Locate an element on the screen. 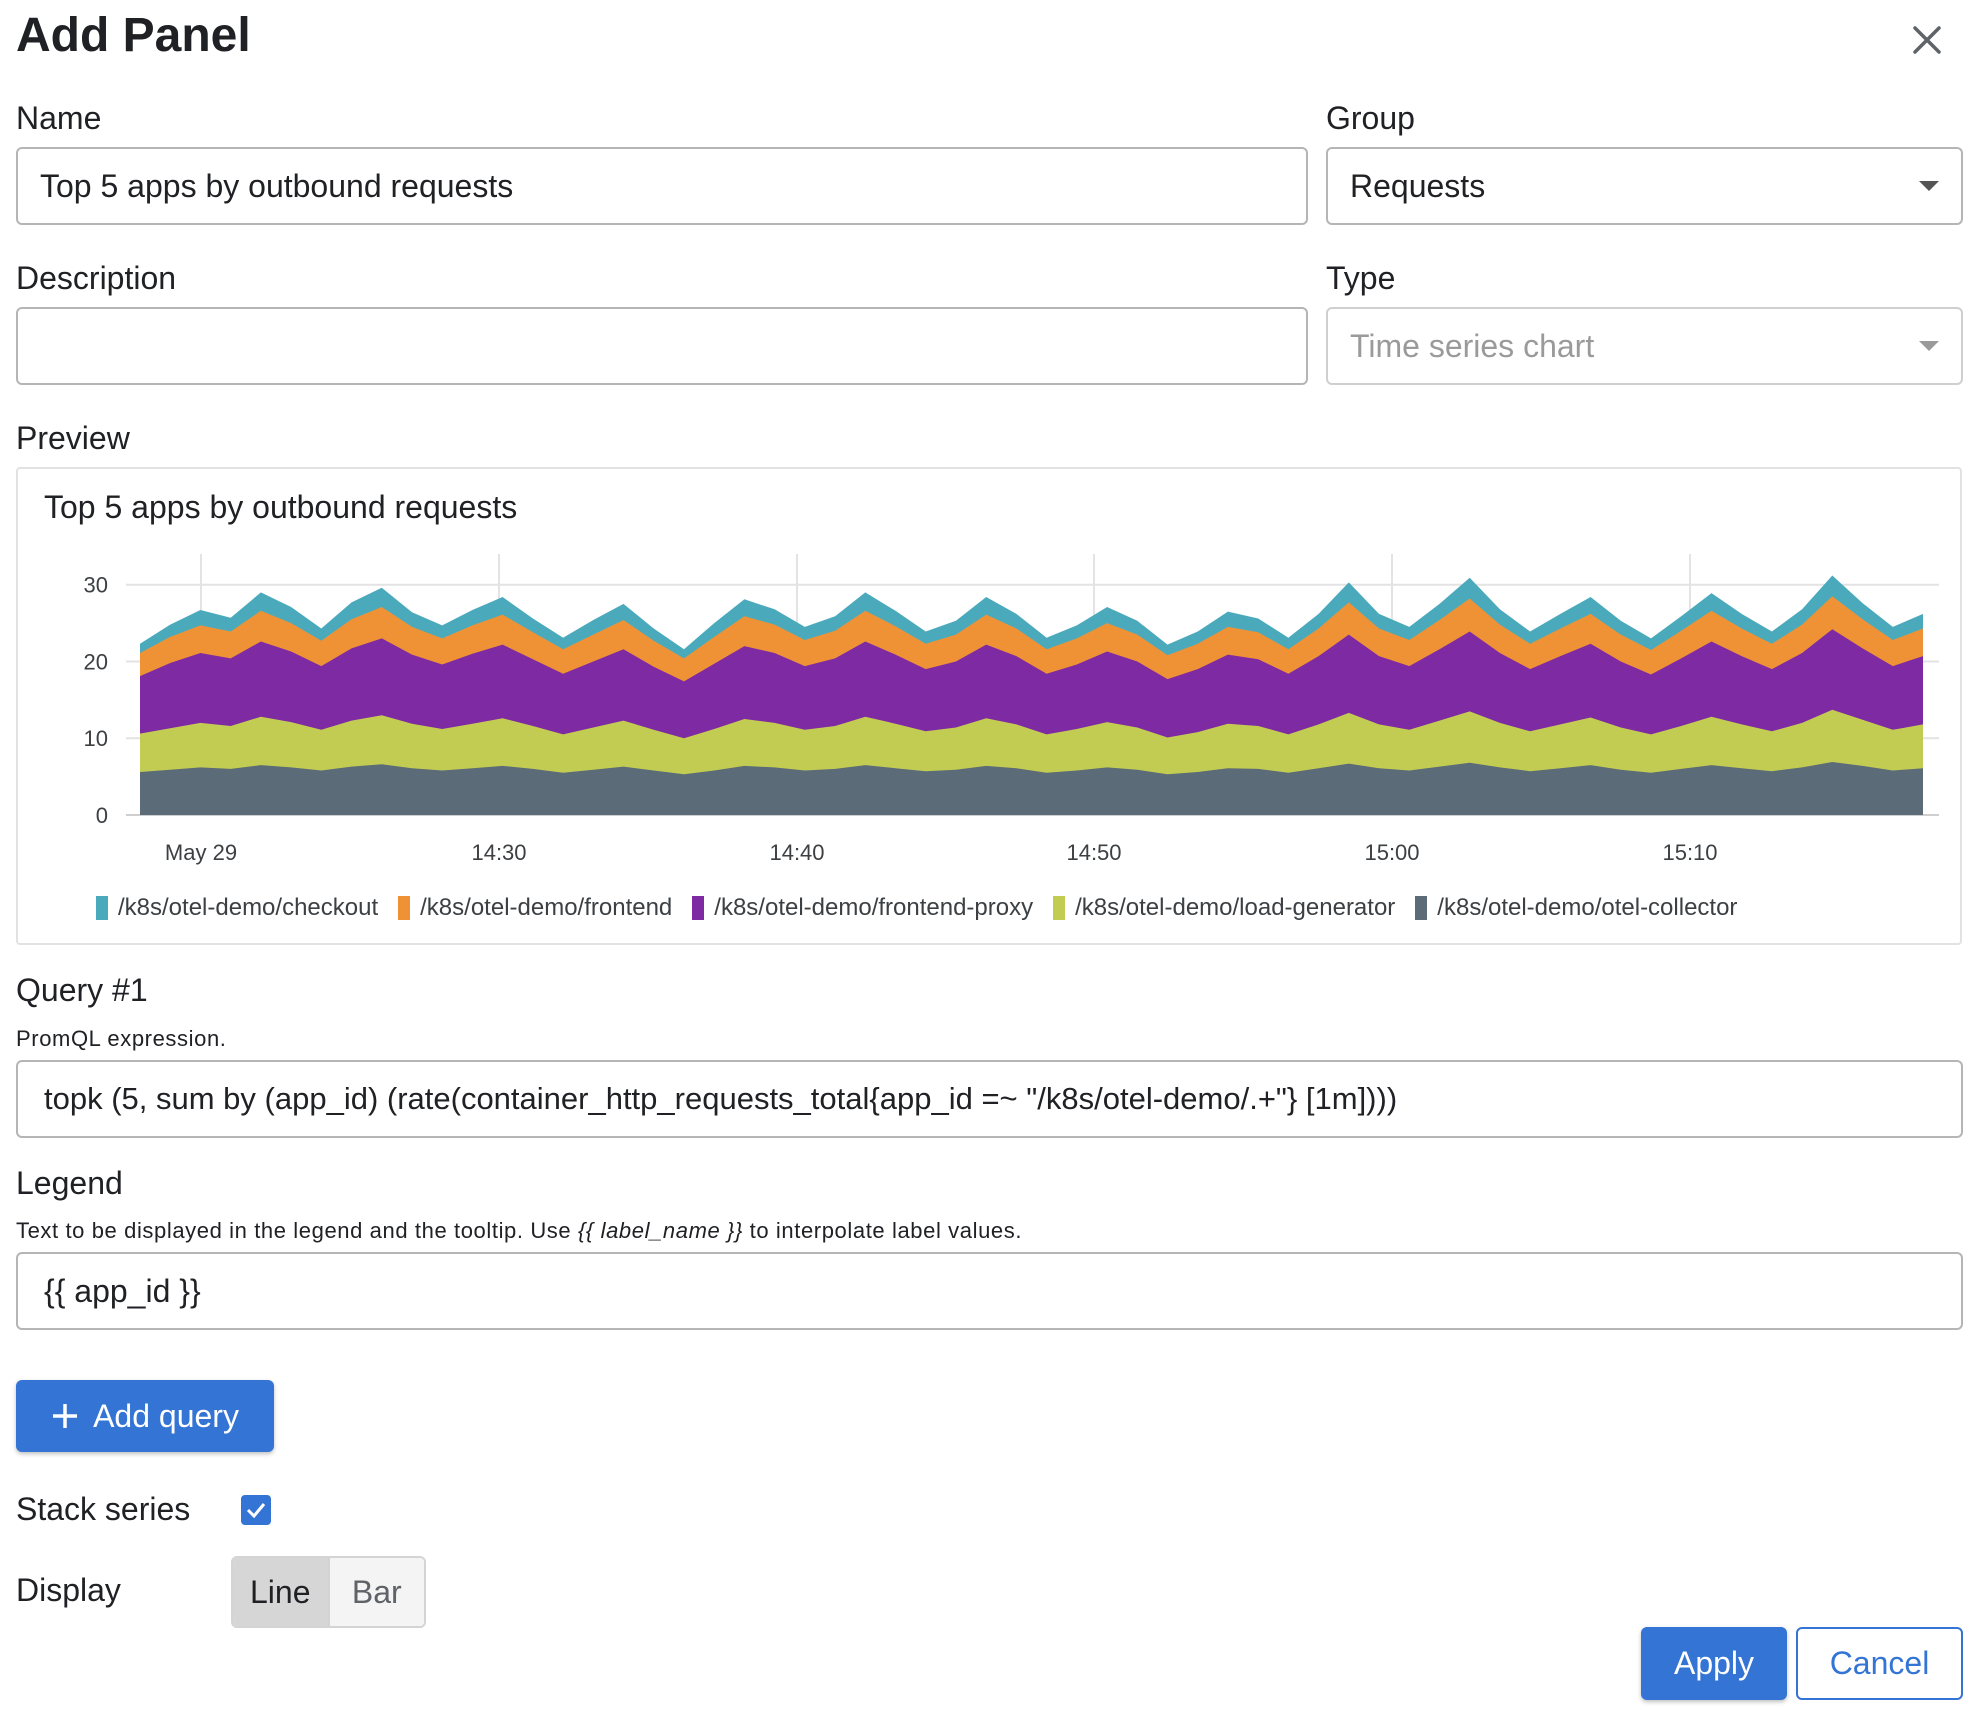  y-tick-label: 10 is located at coordinates (96, 738).